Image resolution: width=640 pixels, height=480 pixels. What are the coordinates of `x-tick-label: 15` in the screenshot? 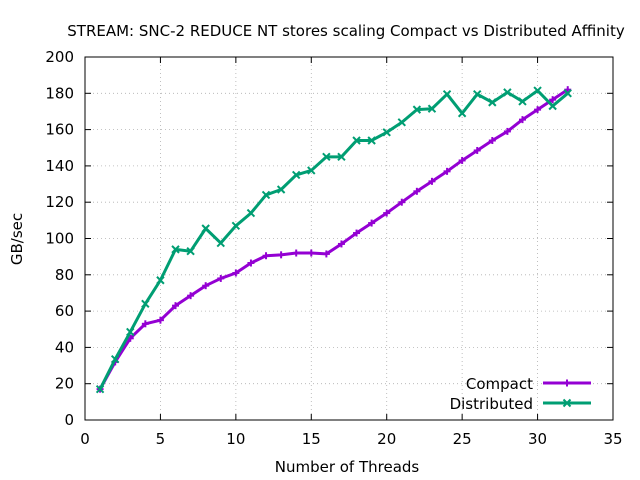 It's located at (311, 439).